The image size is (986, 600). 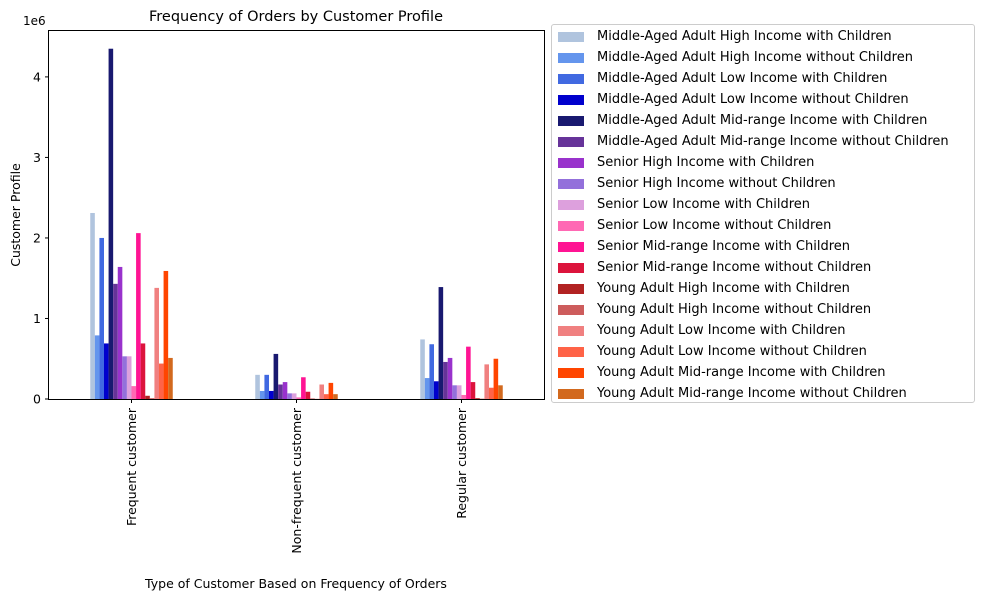 I want to click on legend-item: Senior Low Income with Children, so click(x=684, y=204).